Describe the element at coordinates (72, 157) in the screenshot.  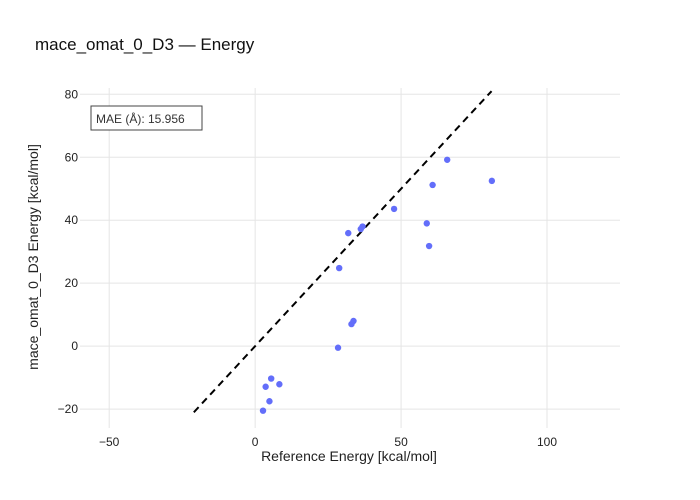
I see `y-tick-label: 60` at that location.